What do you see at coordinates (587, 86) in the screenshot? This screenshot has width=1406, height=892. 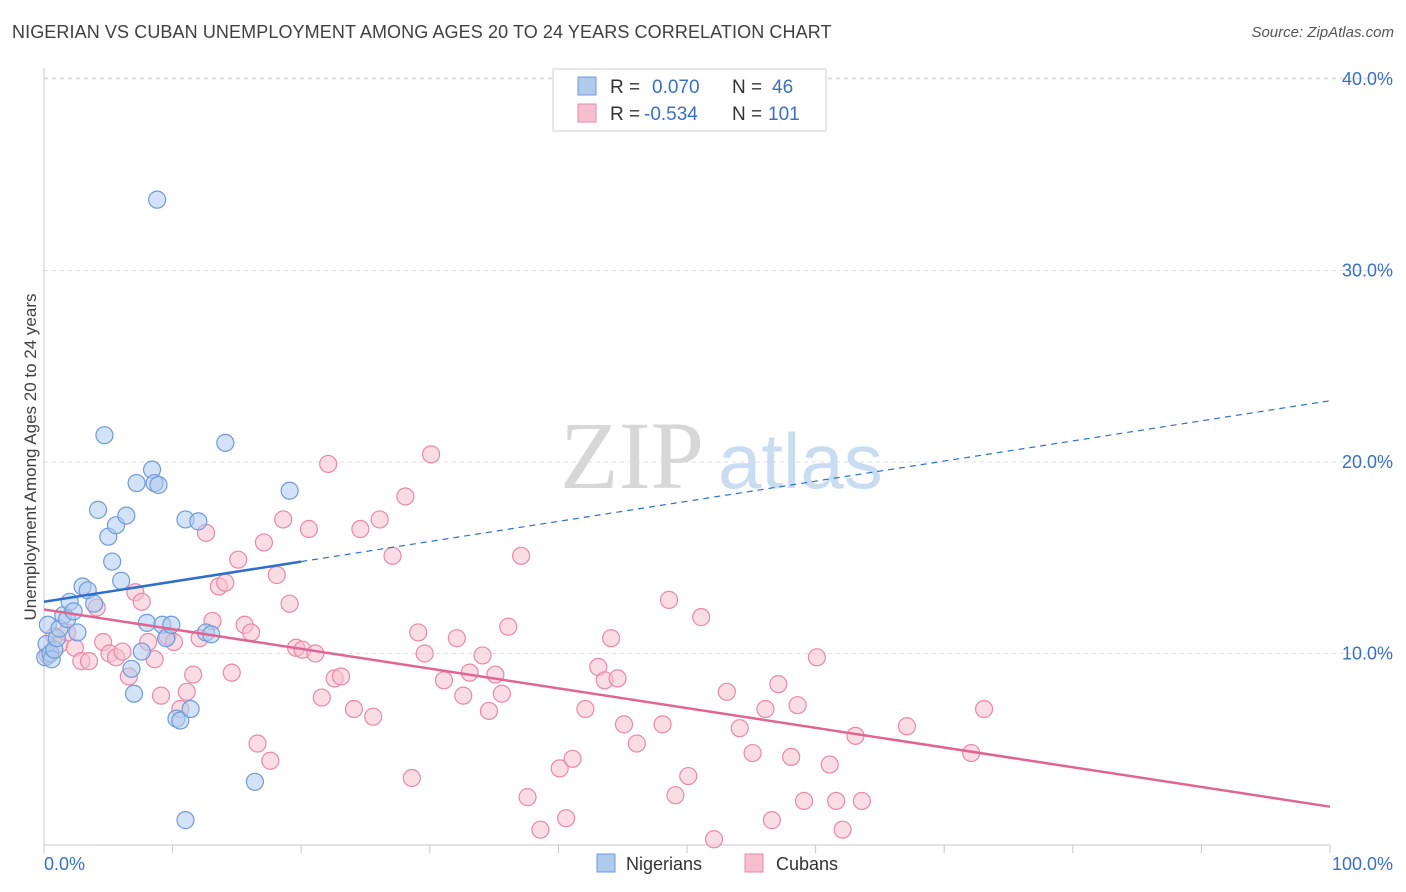 I see `legend-swatch-nigerians` at bounding box center [587, 86].